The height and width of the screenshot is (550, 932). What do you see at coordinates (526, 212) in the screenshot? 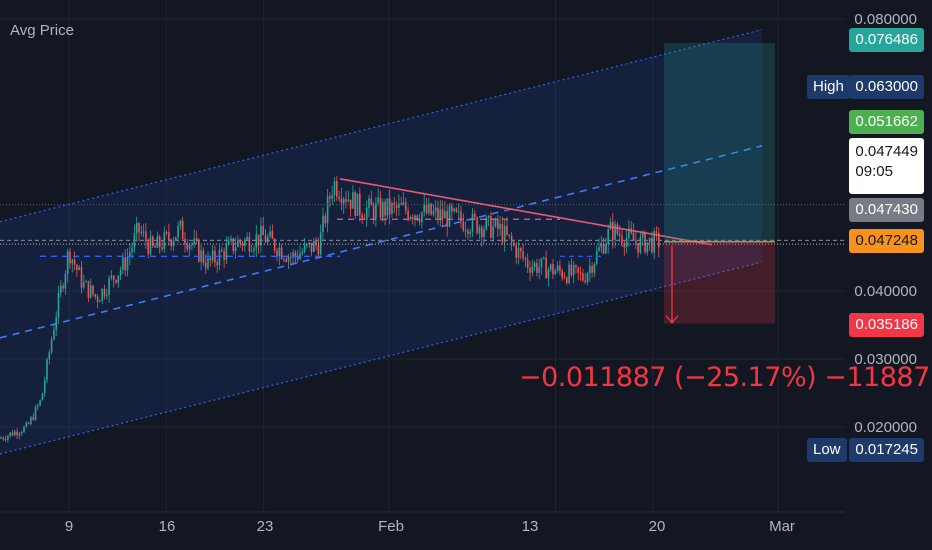
I see `descending-trendline` at bounding box center [526, 212].